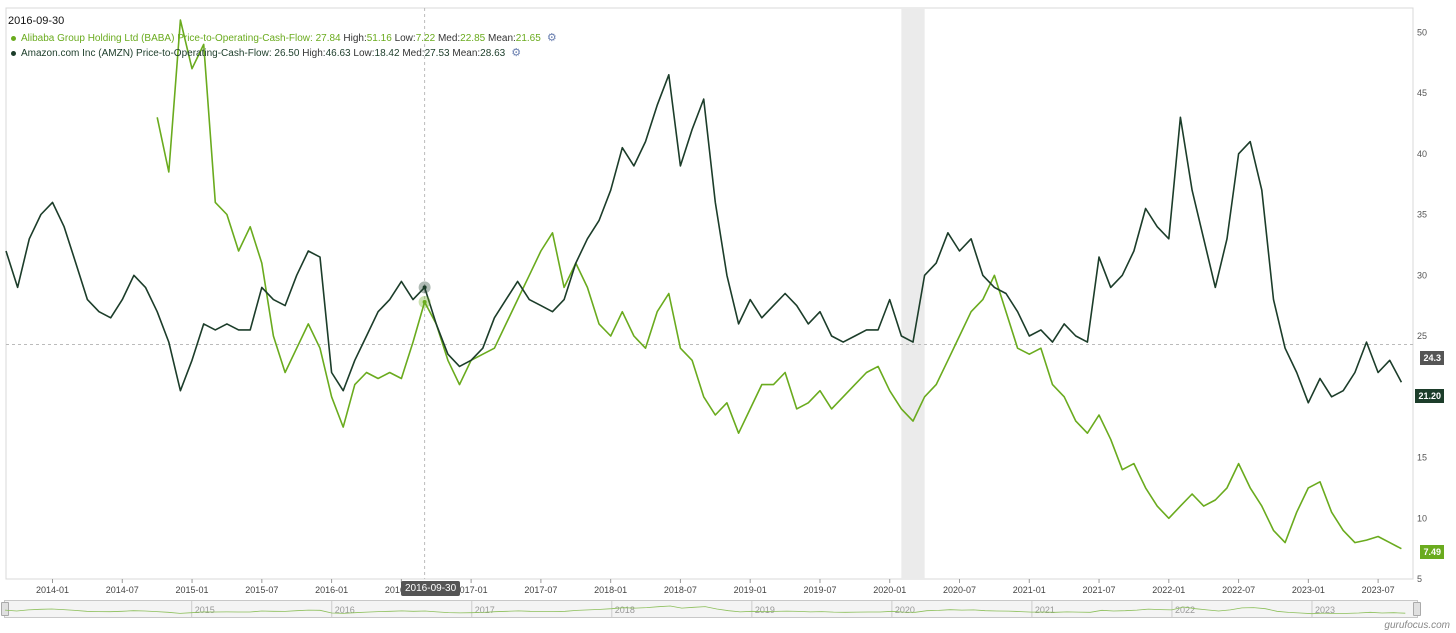 The width and height of the screenshot is (1456, 633). Describe the element at coordinates (819, 590) in the screenshot. I see `x-tick-label: 2019-07` at that location.